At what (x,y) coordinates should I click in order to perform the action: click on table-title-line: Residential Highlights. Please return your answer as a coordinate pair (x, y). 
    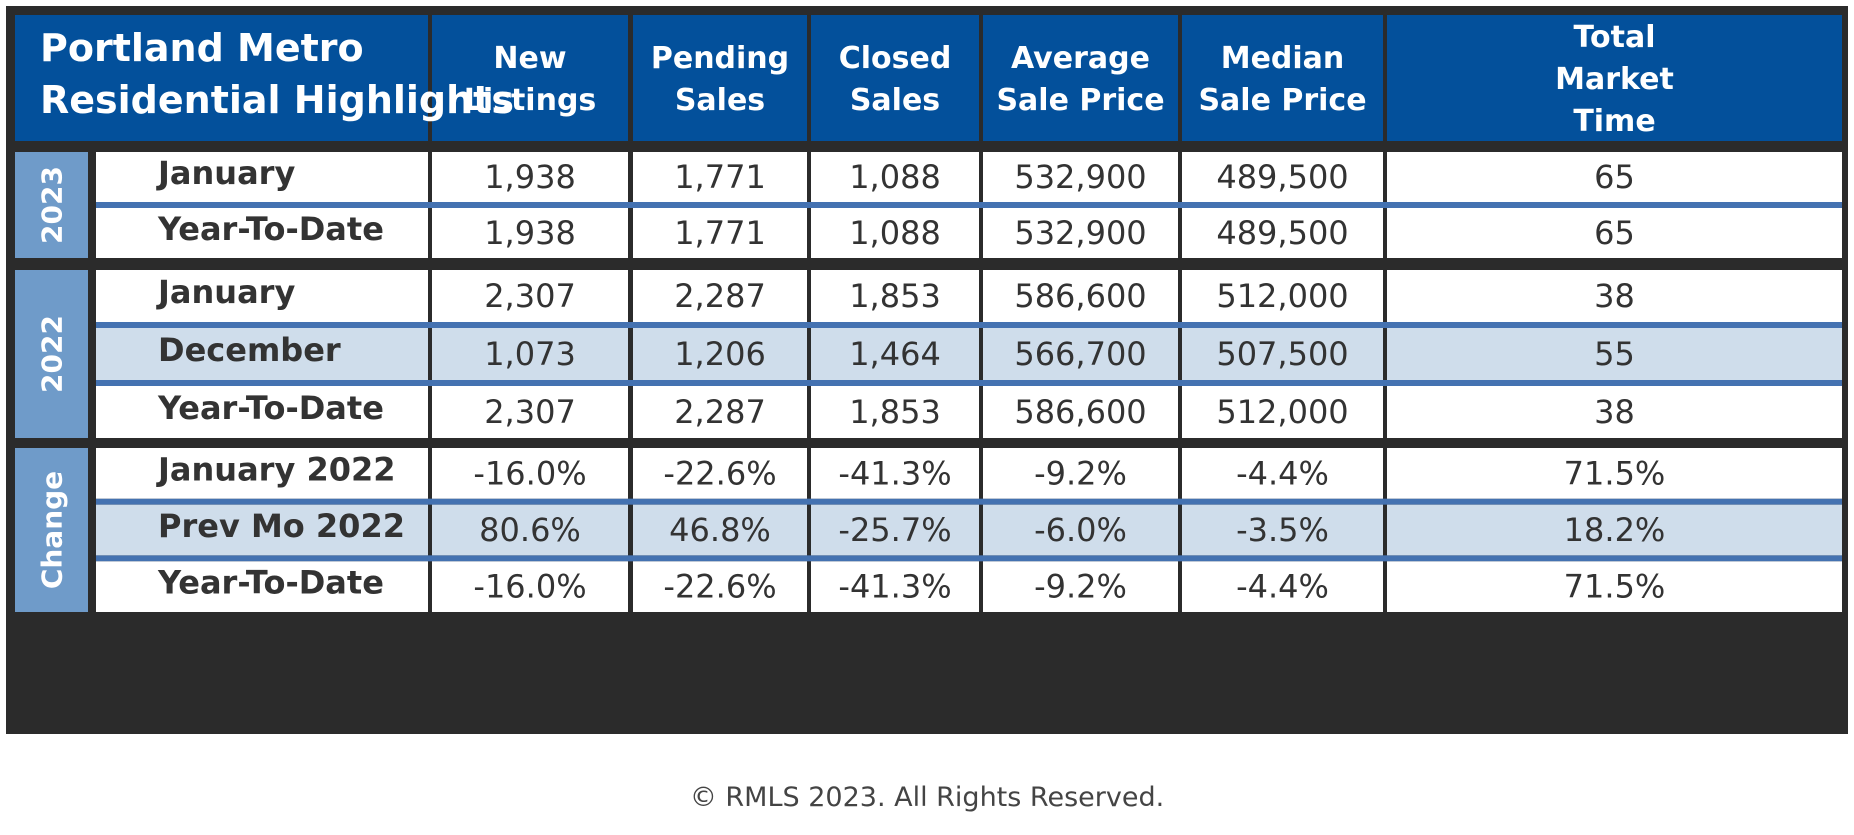
    Looking at the image, I should click on (277, 100).